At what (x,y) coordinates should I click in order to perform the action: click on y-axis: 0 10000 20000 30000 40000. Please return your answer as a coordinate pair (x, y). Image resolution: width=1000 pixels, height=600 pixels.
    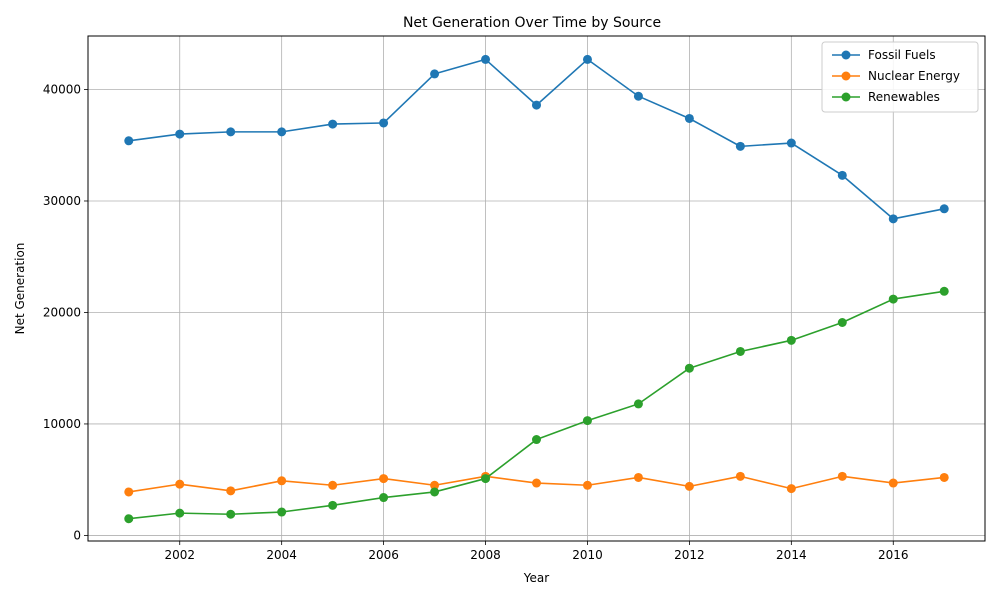
    Looking at the image, I should click on (65, 312).